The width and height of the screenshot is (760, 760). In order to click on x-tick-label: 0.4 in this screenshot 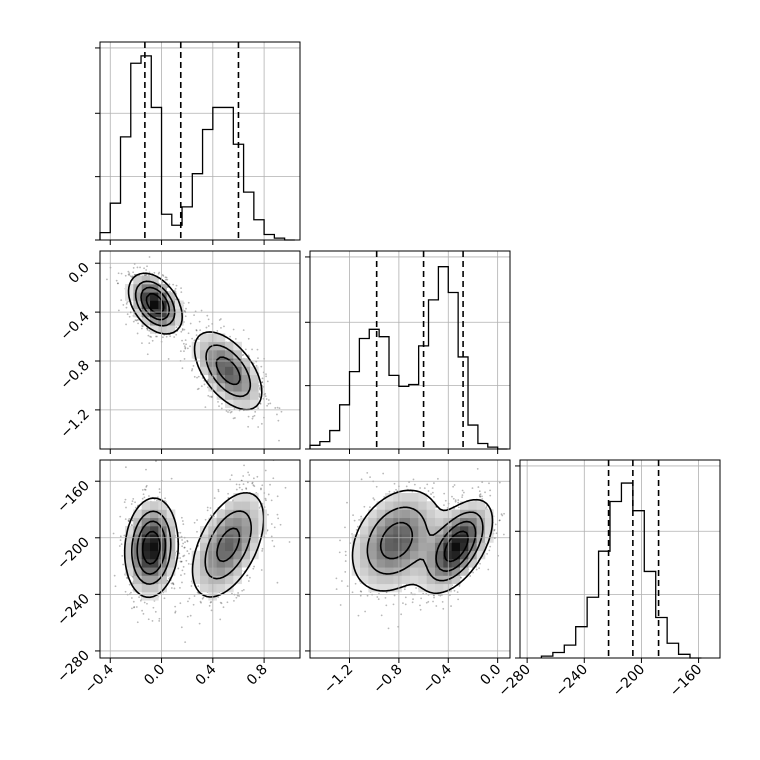, I will do `click(206, 674)`.